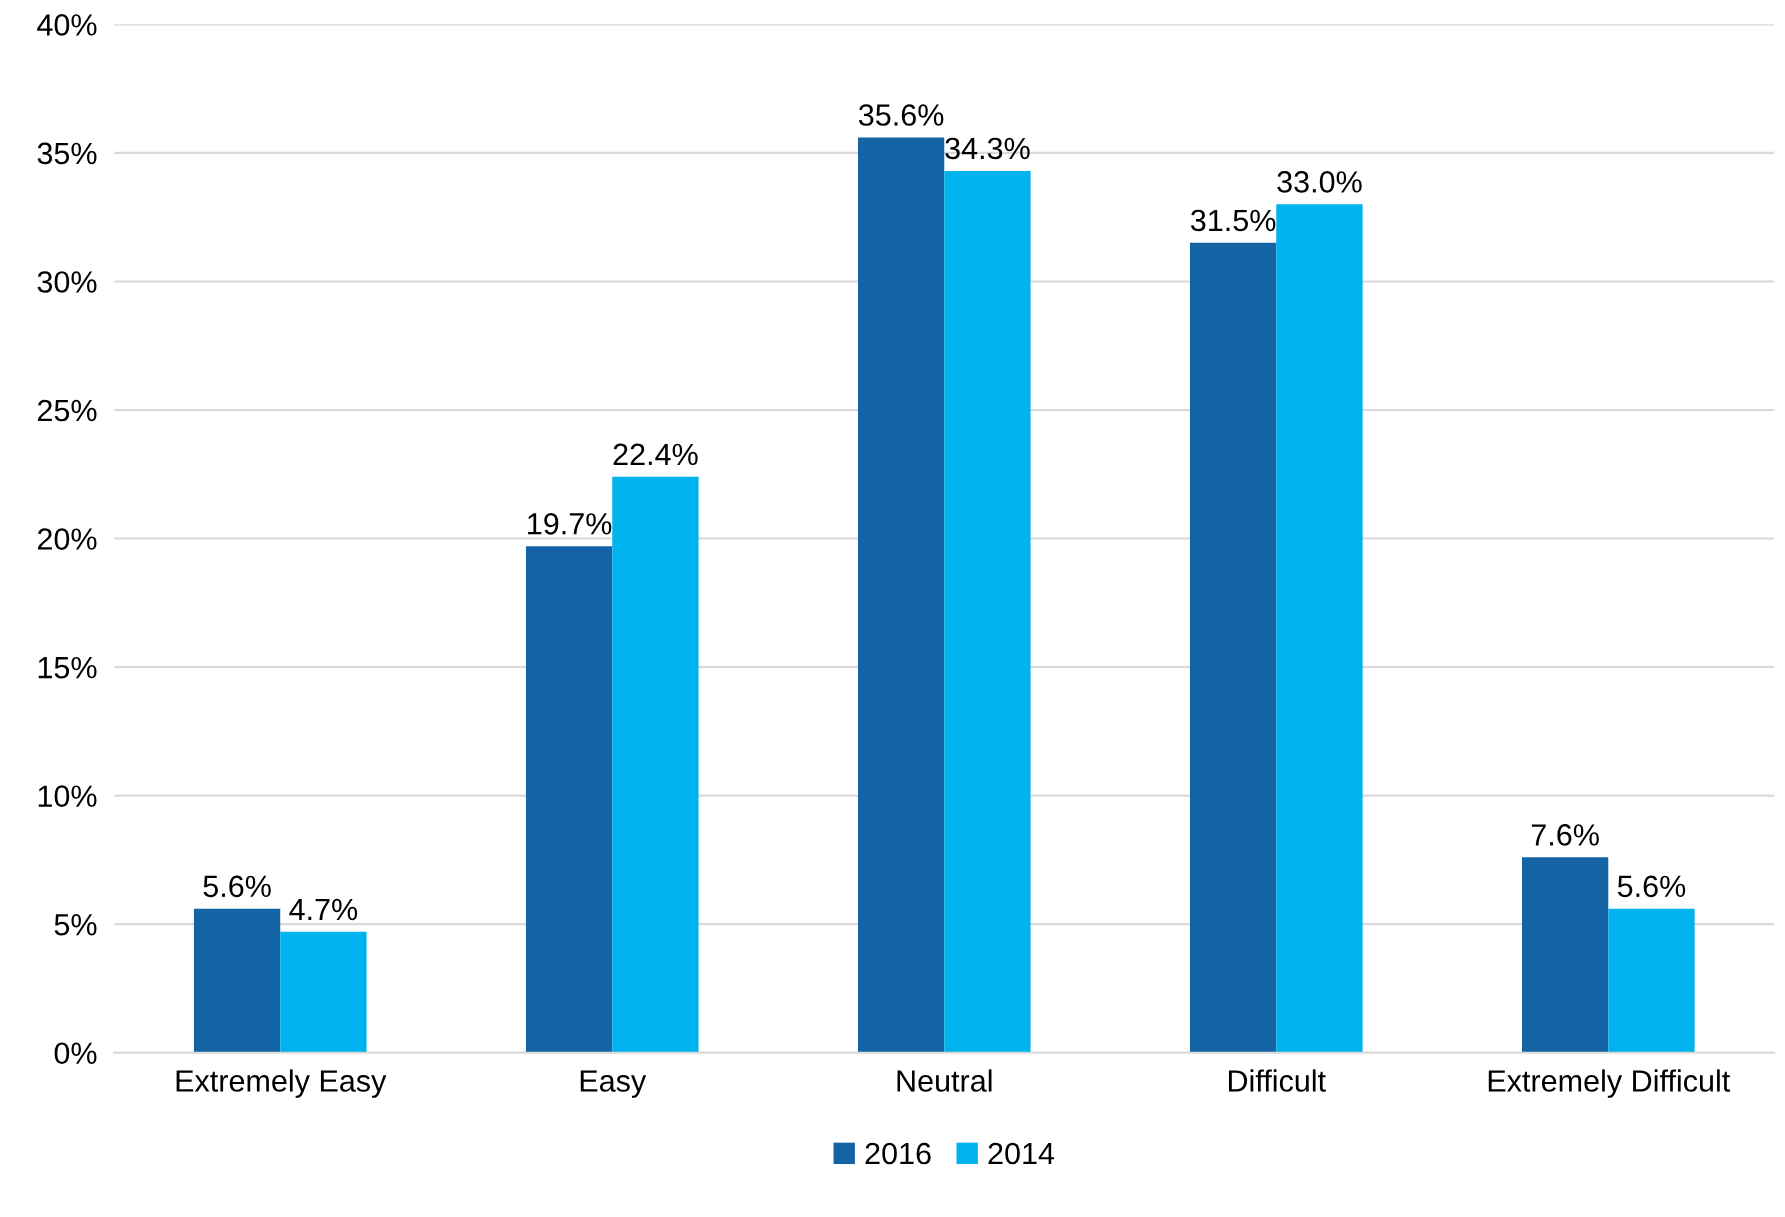 The width and height of the screenshot is (1785, 1217). What do you see at coordinates (1565, 835) in the screenshot?
I see `data-label: 7.6%` at bounding box center [1565, 835].